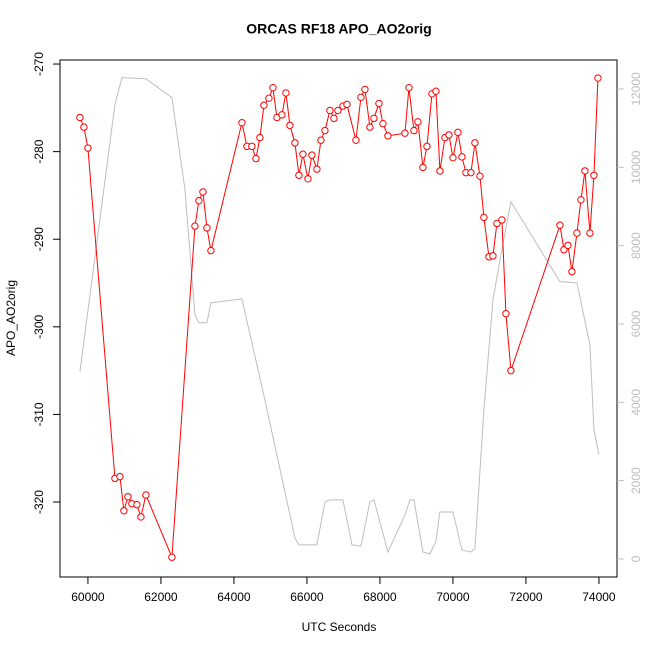 The height and width of the screenshot is (650, 650). Describe the element at coordinates (39, 151) in the screenshot. I see `y-tick-label: -280` at that location.